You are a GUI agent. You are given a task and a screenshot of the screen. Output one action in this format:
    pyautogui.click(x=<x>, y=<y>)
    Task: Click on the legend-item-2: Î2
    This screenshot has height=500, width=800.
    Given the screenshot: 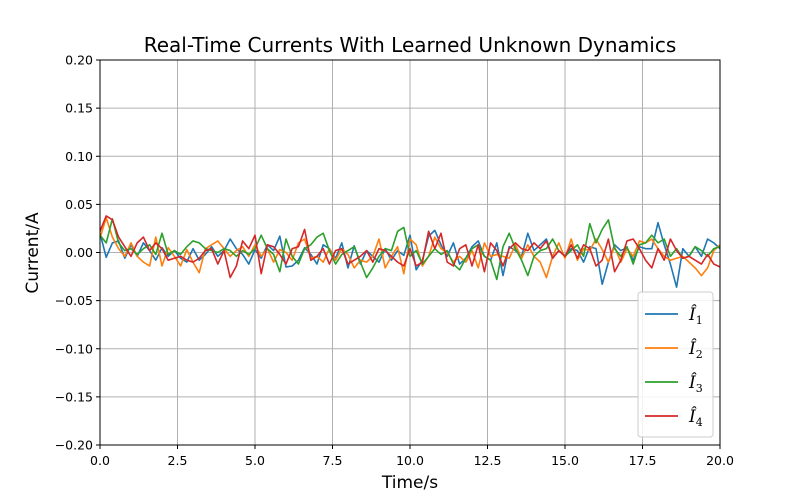 What is the action you would take?
    pyautogui.click(x=674, y=349)
    